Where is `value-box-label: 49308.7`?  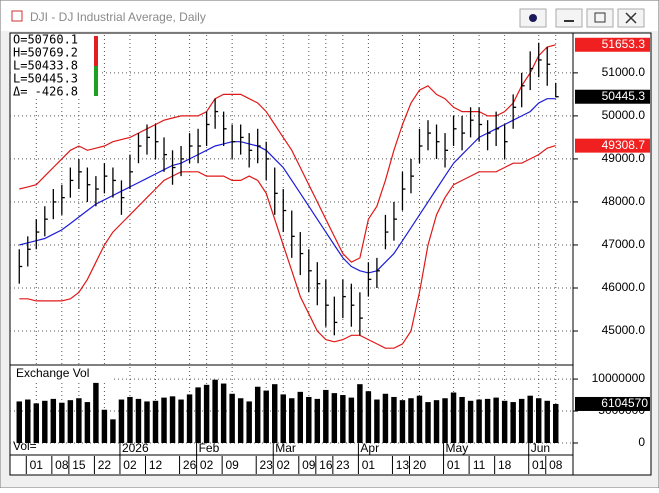
value-box-label: 49308.7 is located at coordinates (624, 145).